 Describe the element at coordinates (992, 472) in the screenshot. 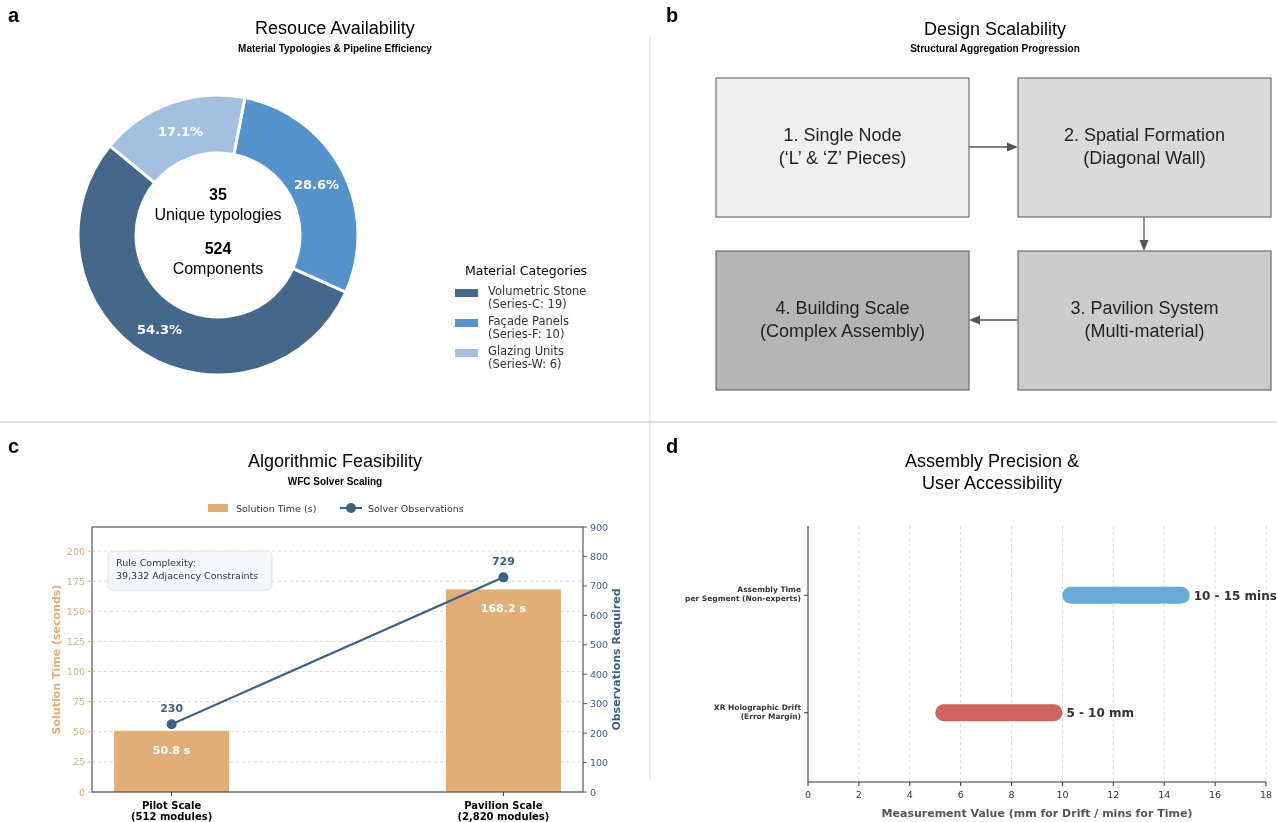

I see `chart-title: Assembly Precision & User Accessibility` at that location.